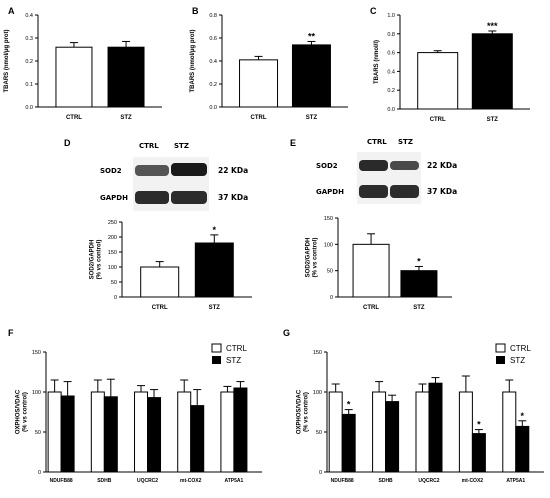 The height and width of the screenshot is (498, 550). What do you see at coordinates (216, 348) in the screenshot?
I see `legend-f-ctrl-swatch` at bounding box center [216, 348].